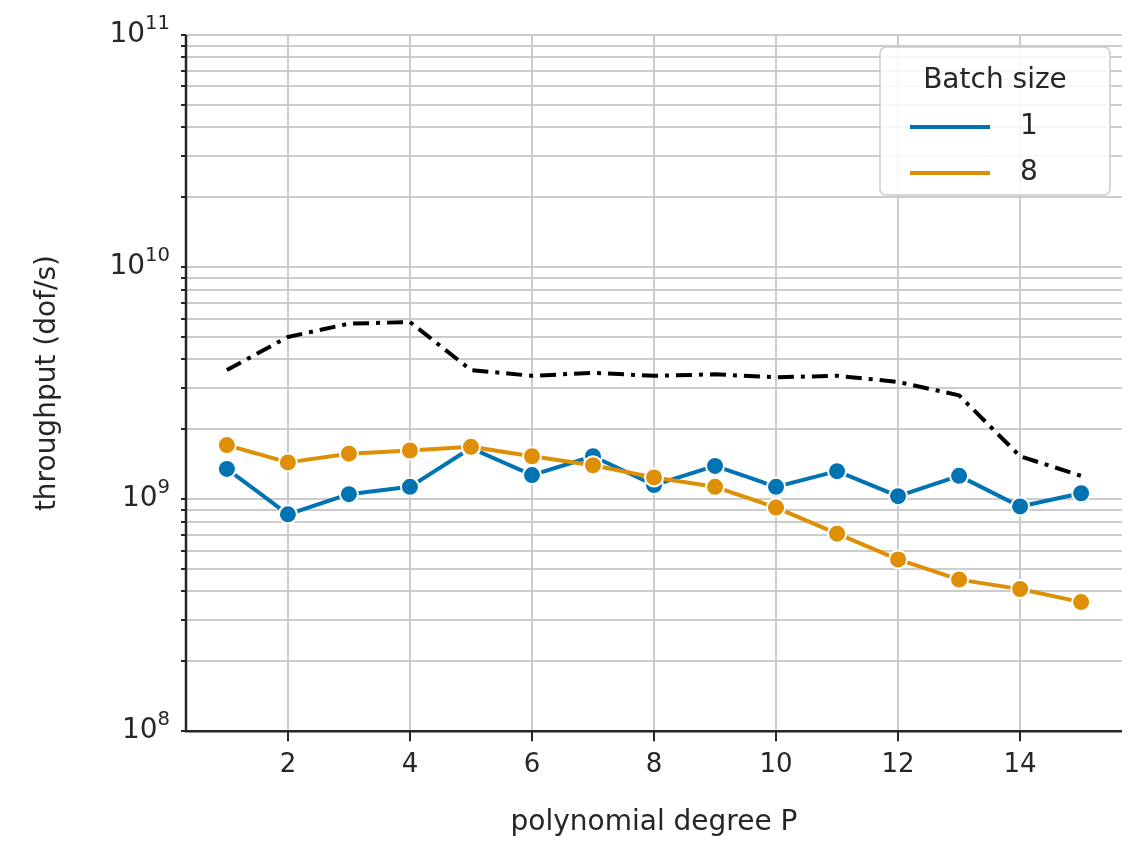 This screenshot has height=864, width=1141. I want to click on x-tick-label: 10, so click(776, 762).